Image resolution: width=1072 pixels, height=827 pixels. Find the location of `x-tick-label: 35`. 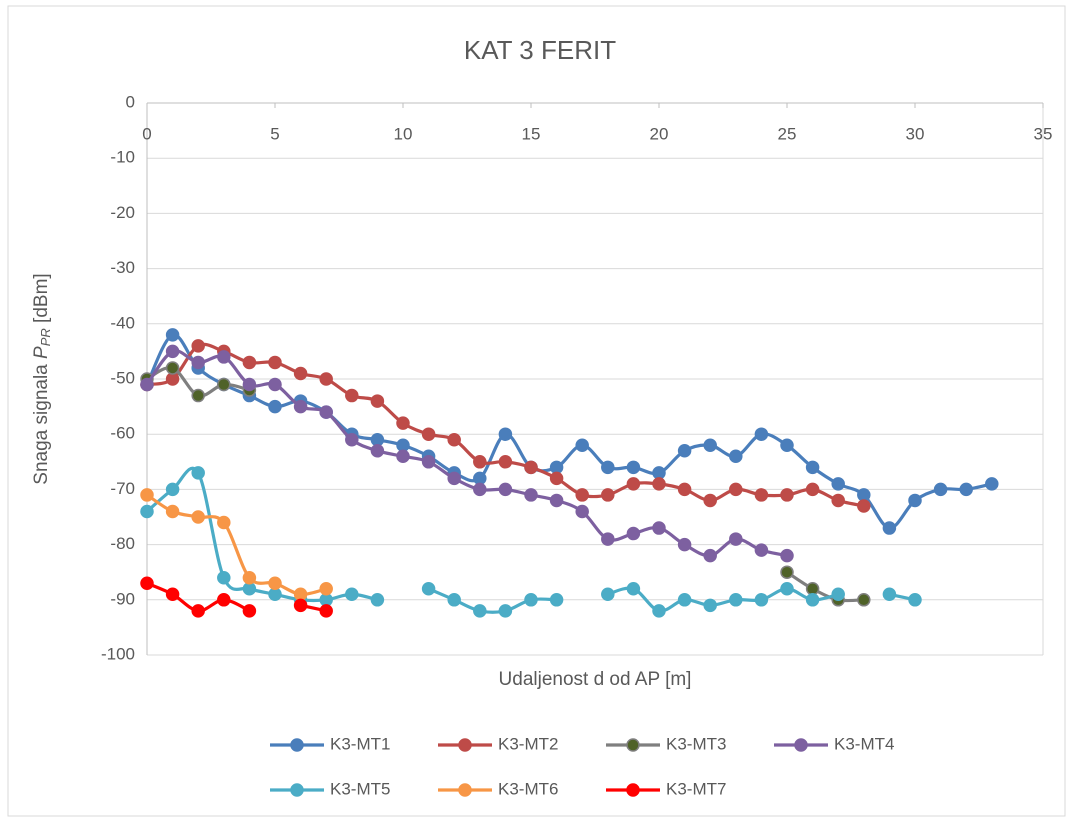

x-tick-label: 35 is located at coordinates (1043, 133).